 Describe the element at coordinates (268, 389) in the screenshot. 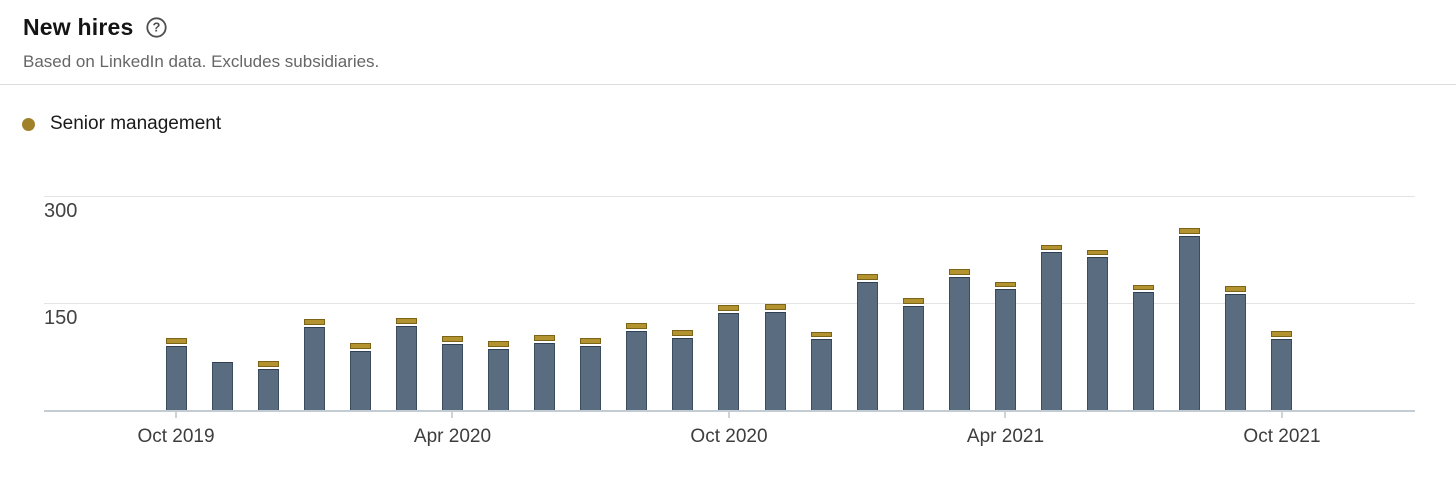

I see `bar-dec-2019` at that location.